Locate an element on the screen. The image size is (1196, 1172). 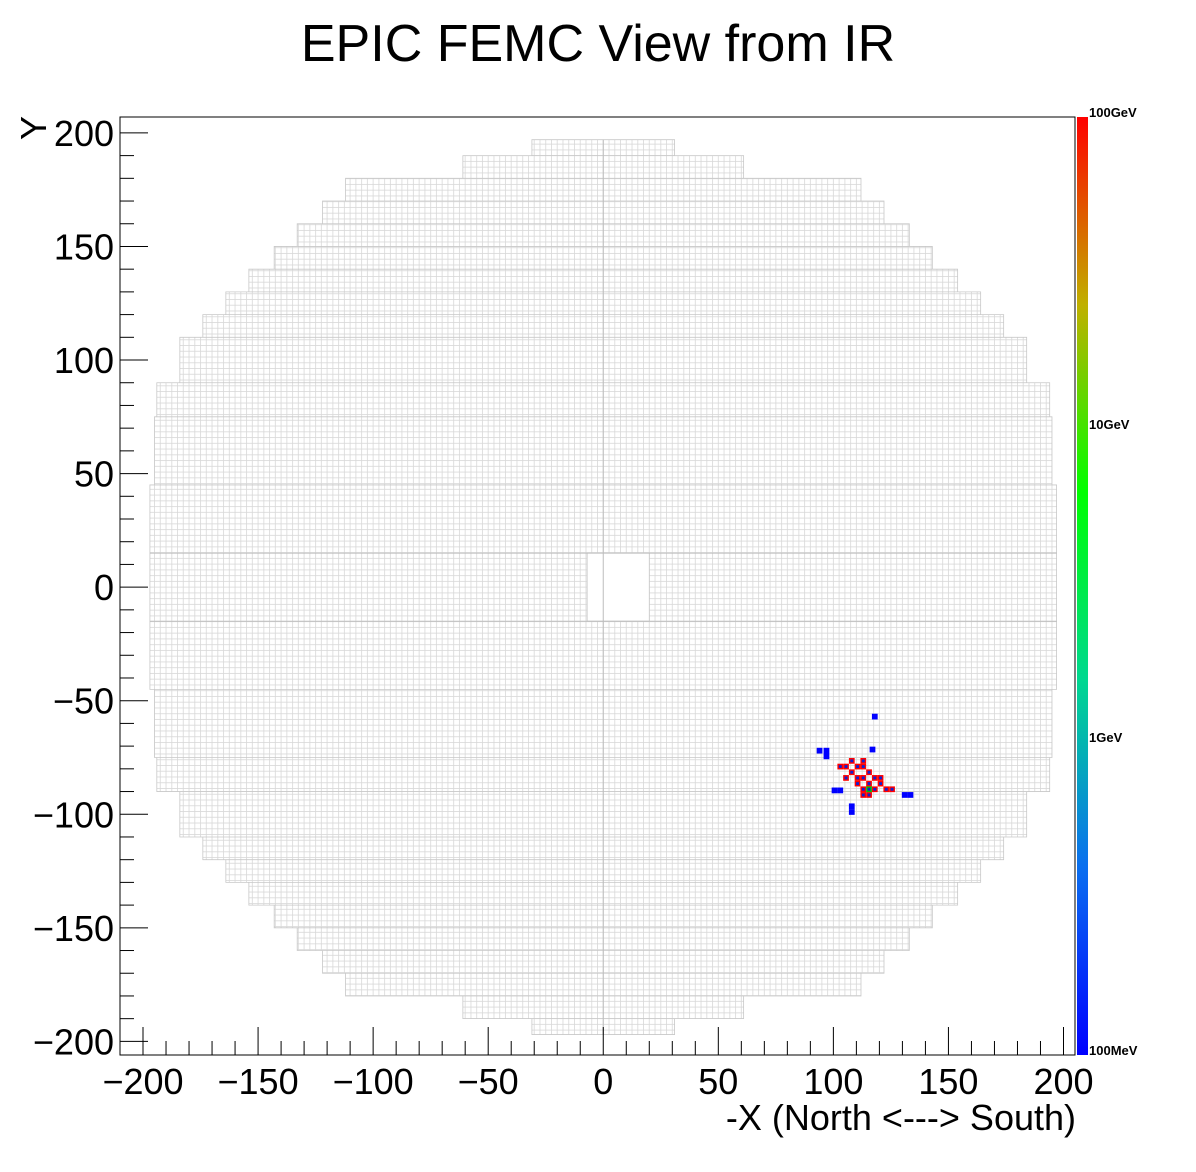
x-tick-label: 200 is located at coordinates (1063, 1081).